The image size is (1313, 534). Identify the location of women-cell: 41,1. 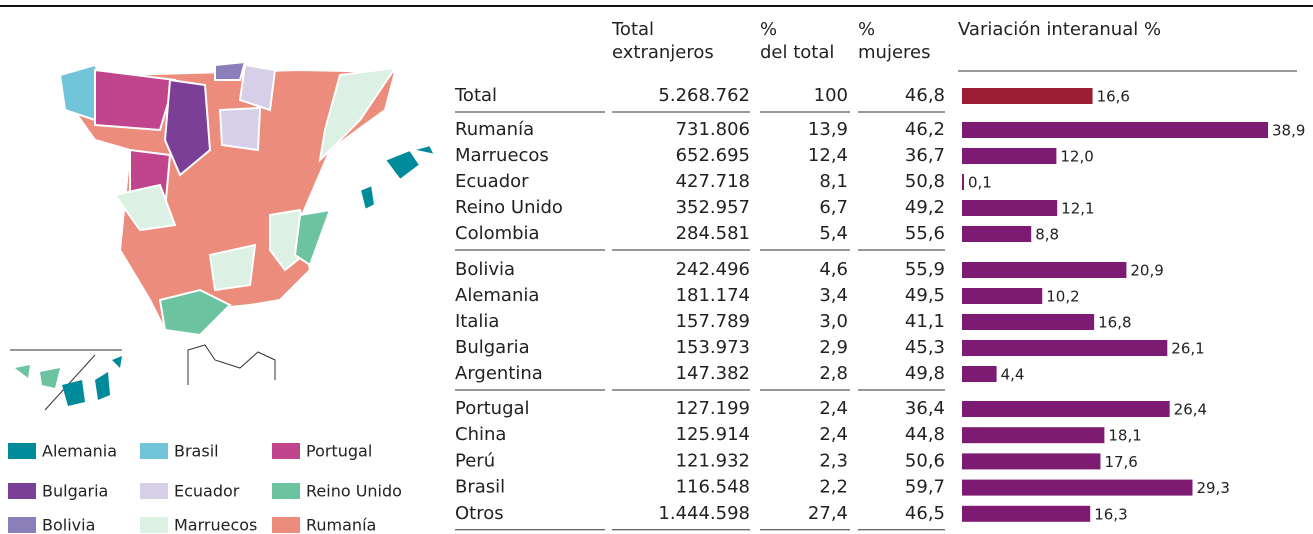
(925, 321).